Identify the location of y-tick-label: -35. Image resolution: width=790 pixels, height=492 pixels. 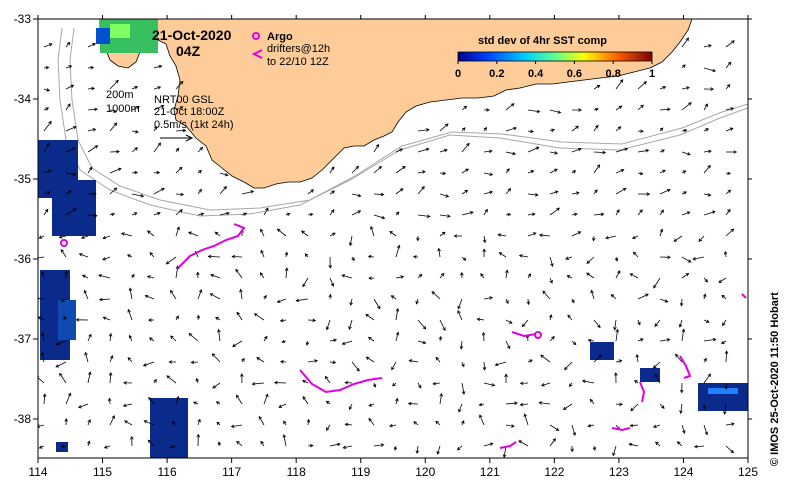
(23, 179).